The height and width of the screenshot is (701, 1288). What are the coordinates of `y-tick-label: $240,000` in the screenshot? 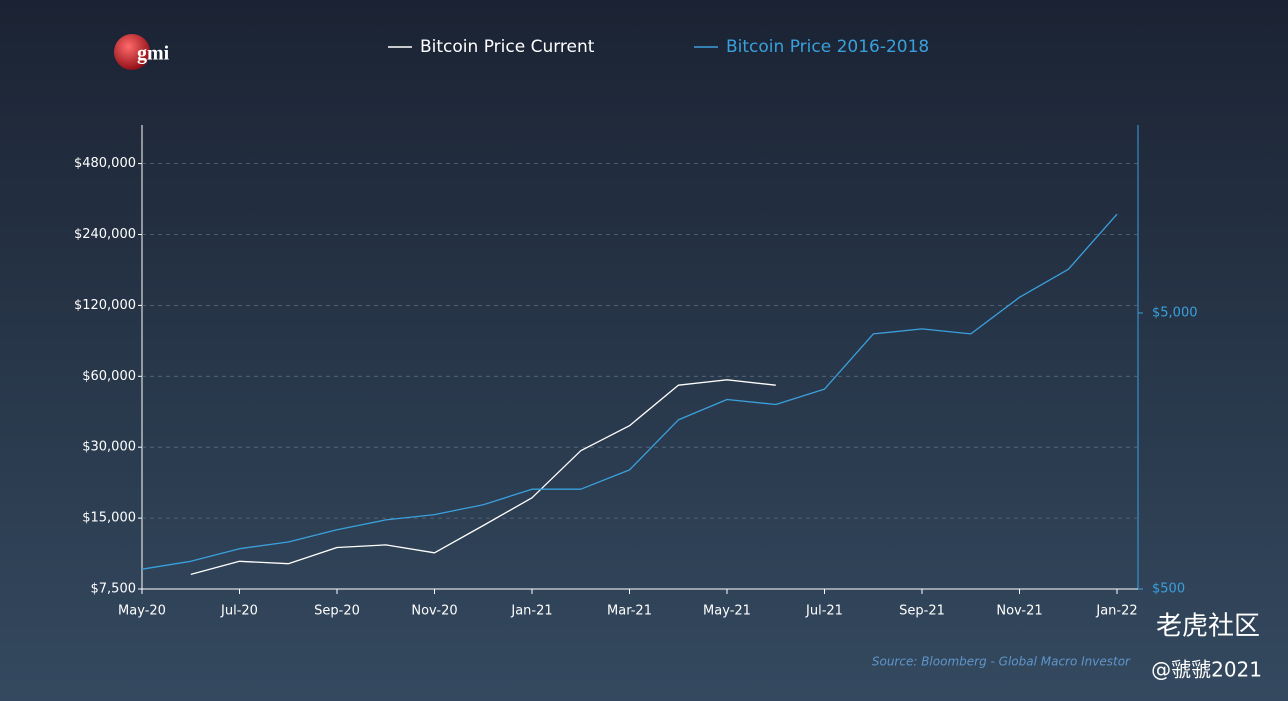 It's located at (105, 234).